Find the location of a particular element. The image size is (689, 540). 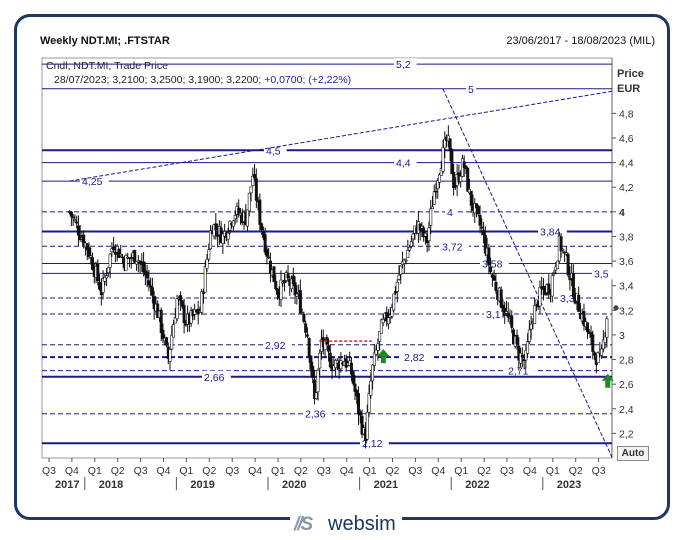

level-label-15: 2,66 is located at coordinates (214, 378).